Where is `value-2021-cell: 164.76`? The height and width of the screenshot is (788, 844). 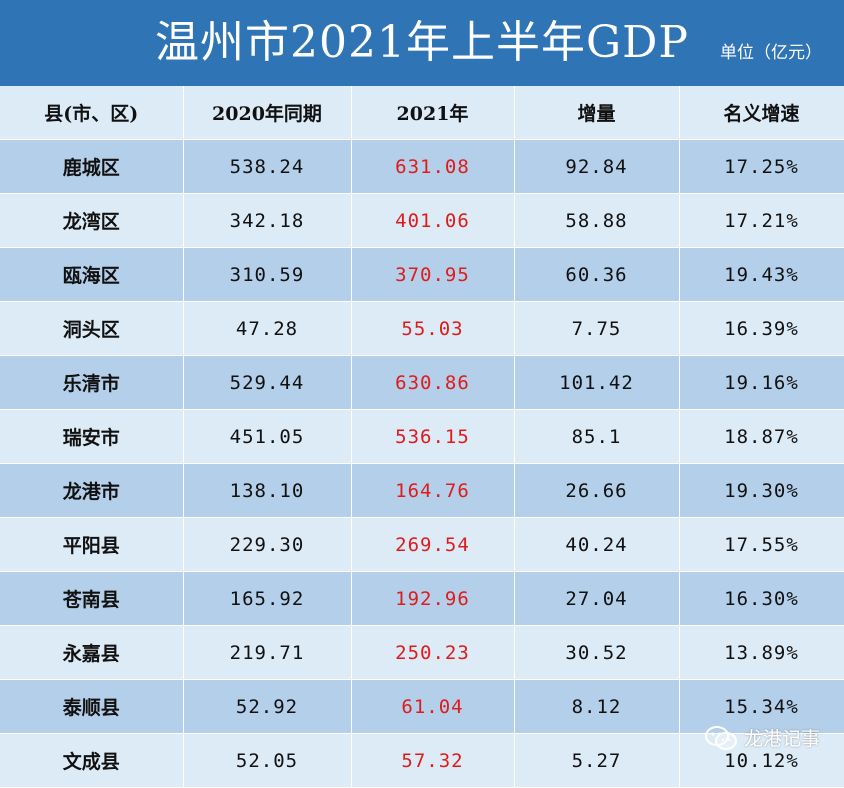 value-2021-cell: 164.76 is located at coordinates (433, 490).